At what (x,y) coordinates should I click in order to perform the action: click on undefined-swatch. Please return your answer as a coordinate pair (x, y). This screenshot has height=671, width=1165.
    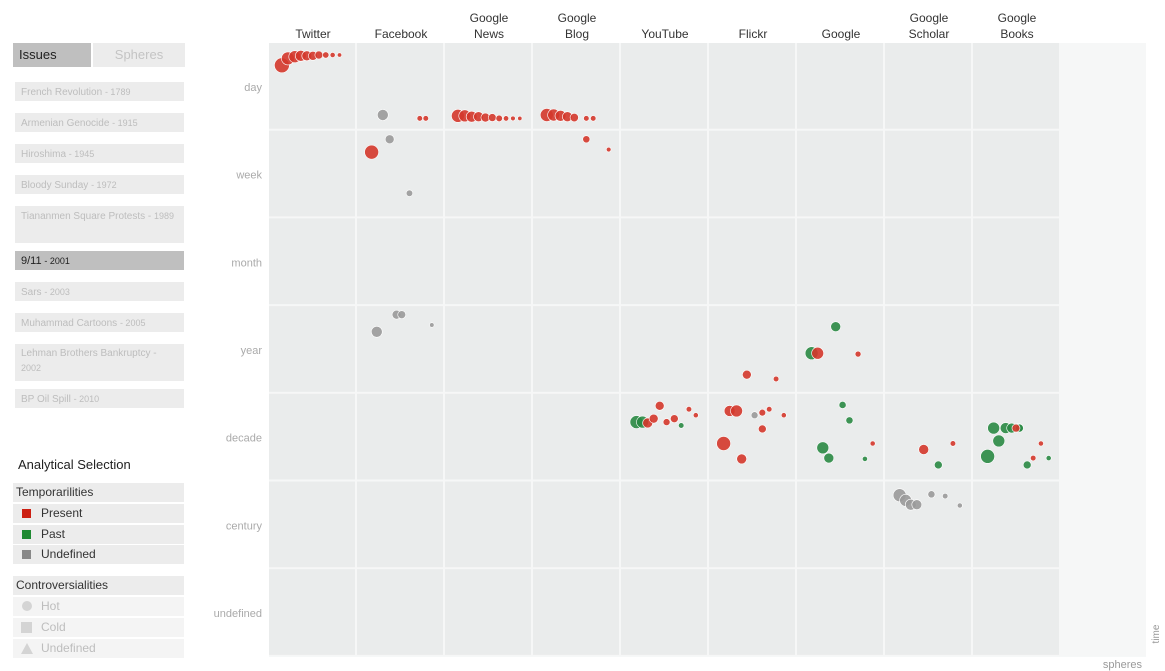
    Looking at the image, I should click on (26, 554).